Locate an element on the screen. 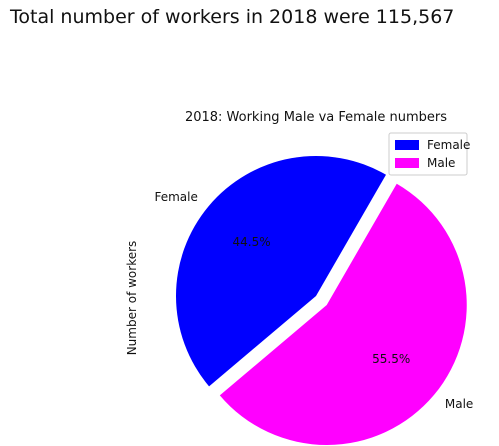  legend: Female Male is located at coordinates (429, 154).